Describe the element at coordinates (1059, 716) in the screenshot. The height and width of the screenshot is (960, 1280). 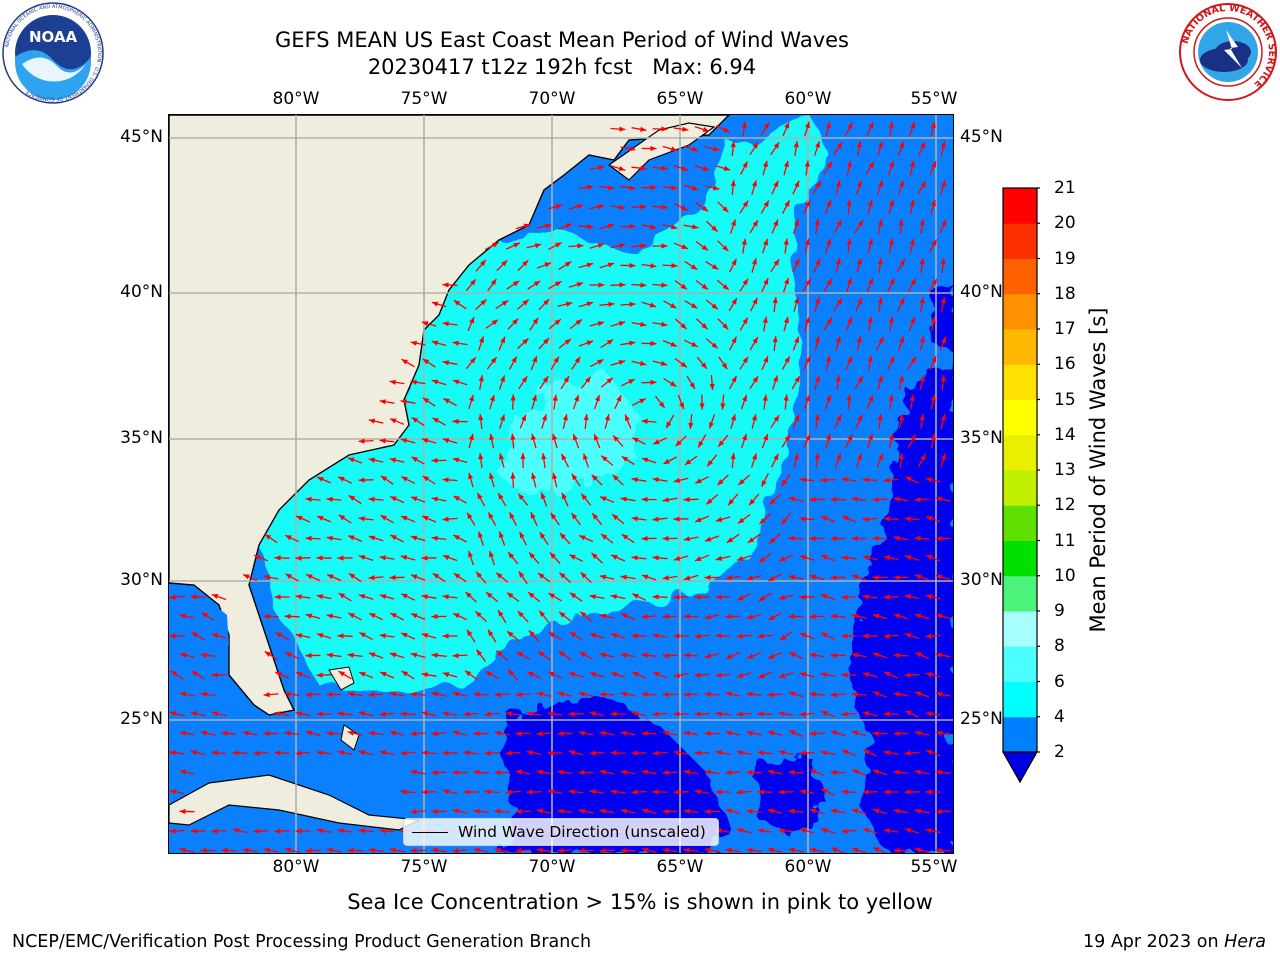
I see `colorbar-tick-label: 4` at that location.